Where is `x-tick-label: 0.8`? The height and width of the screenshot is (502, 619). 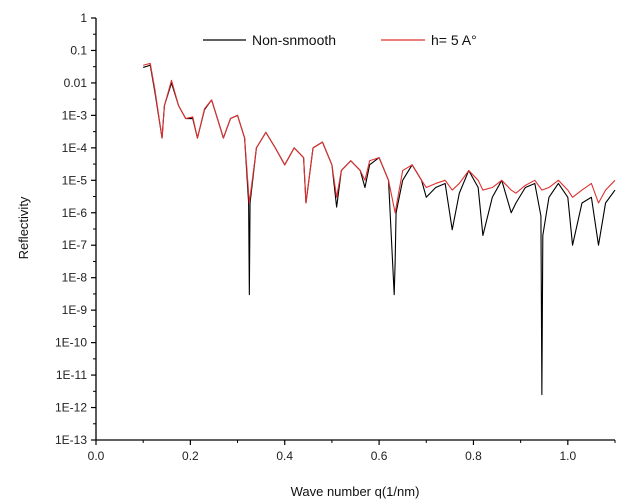 x-tick-label: 0.8 is located at coordinates (473, 456).